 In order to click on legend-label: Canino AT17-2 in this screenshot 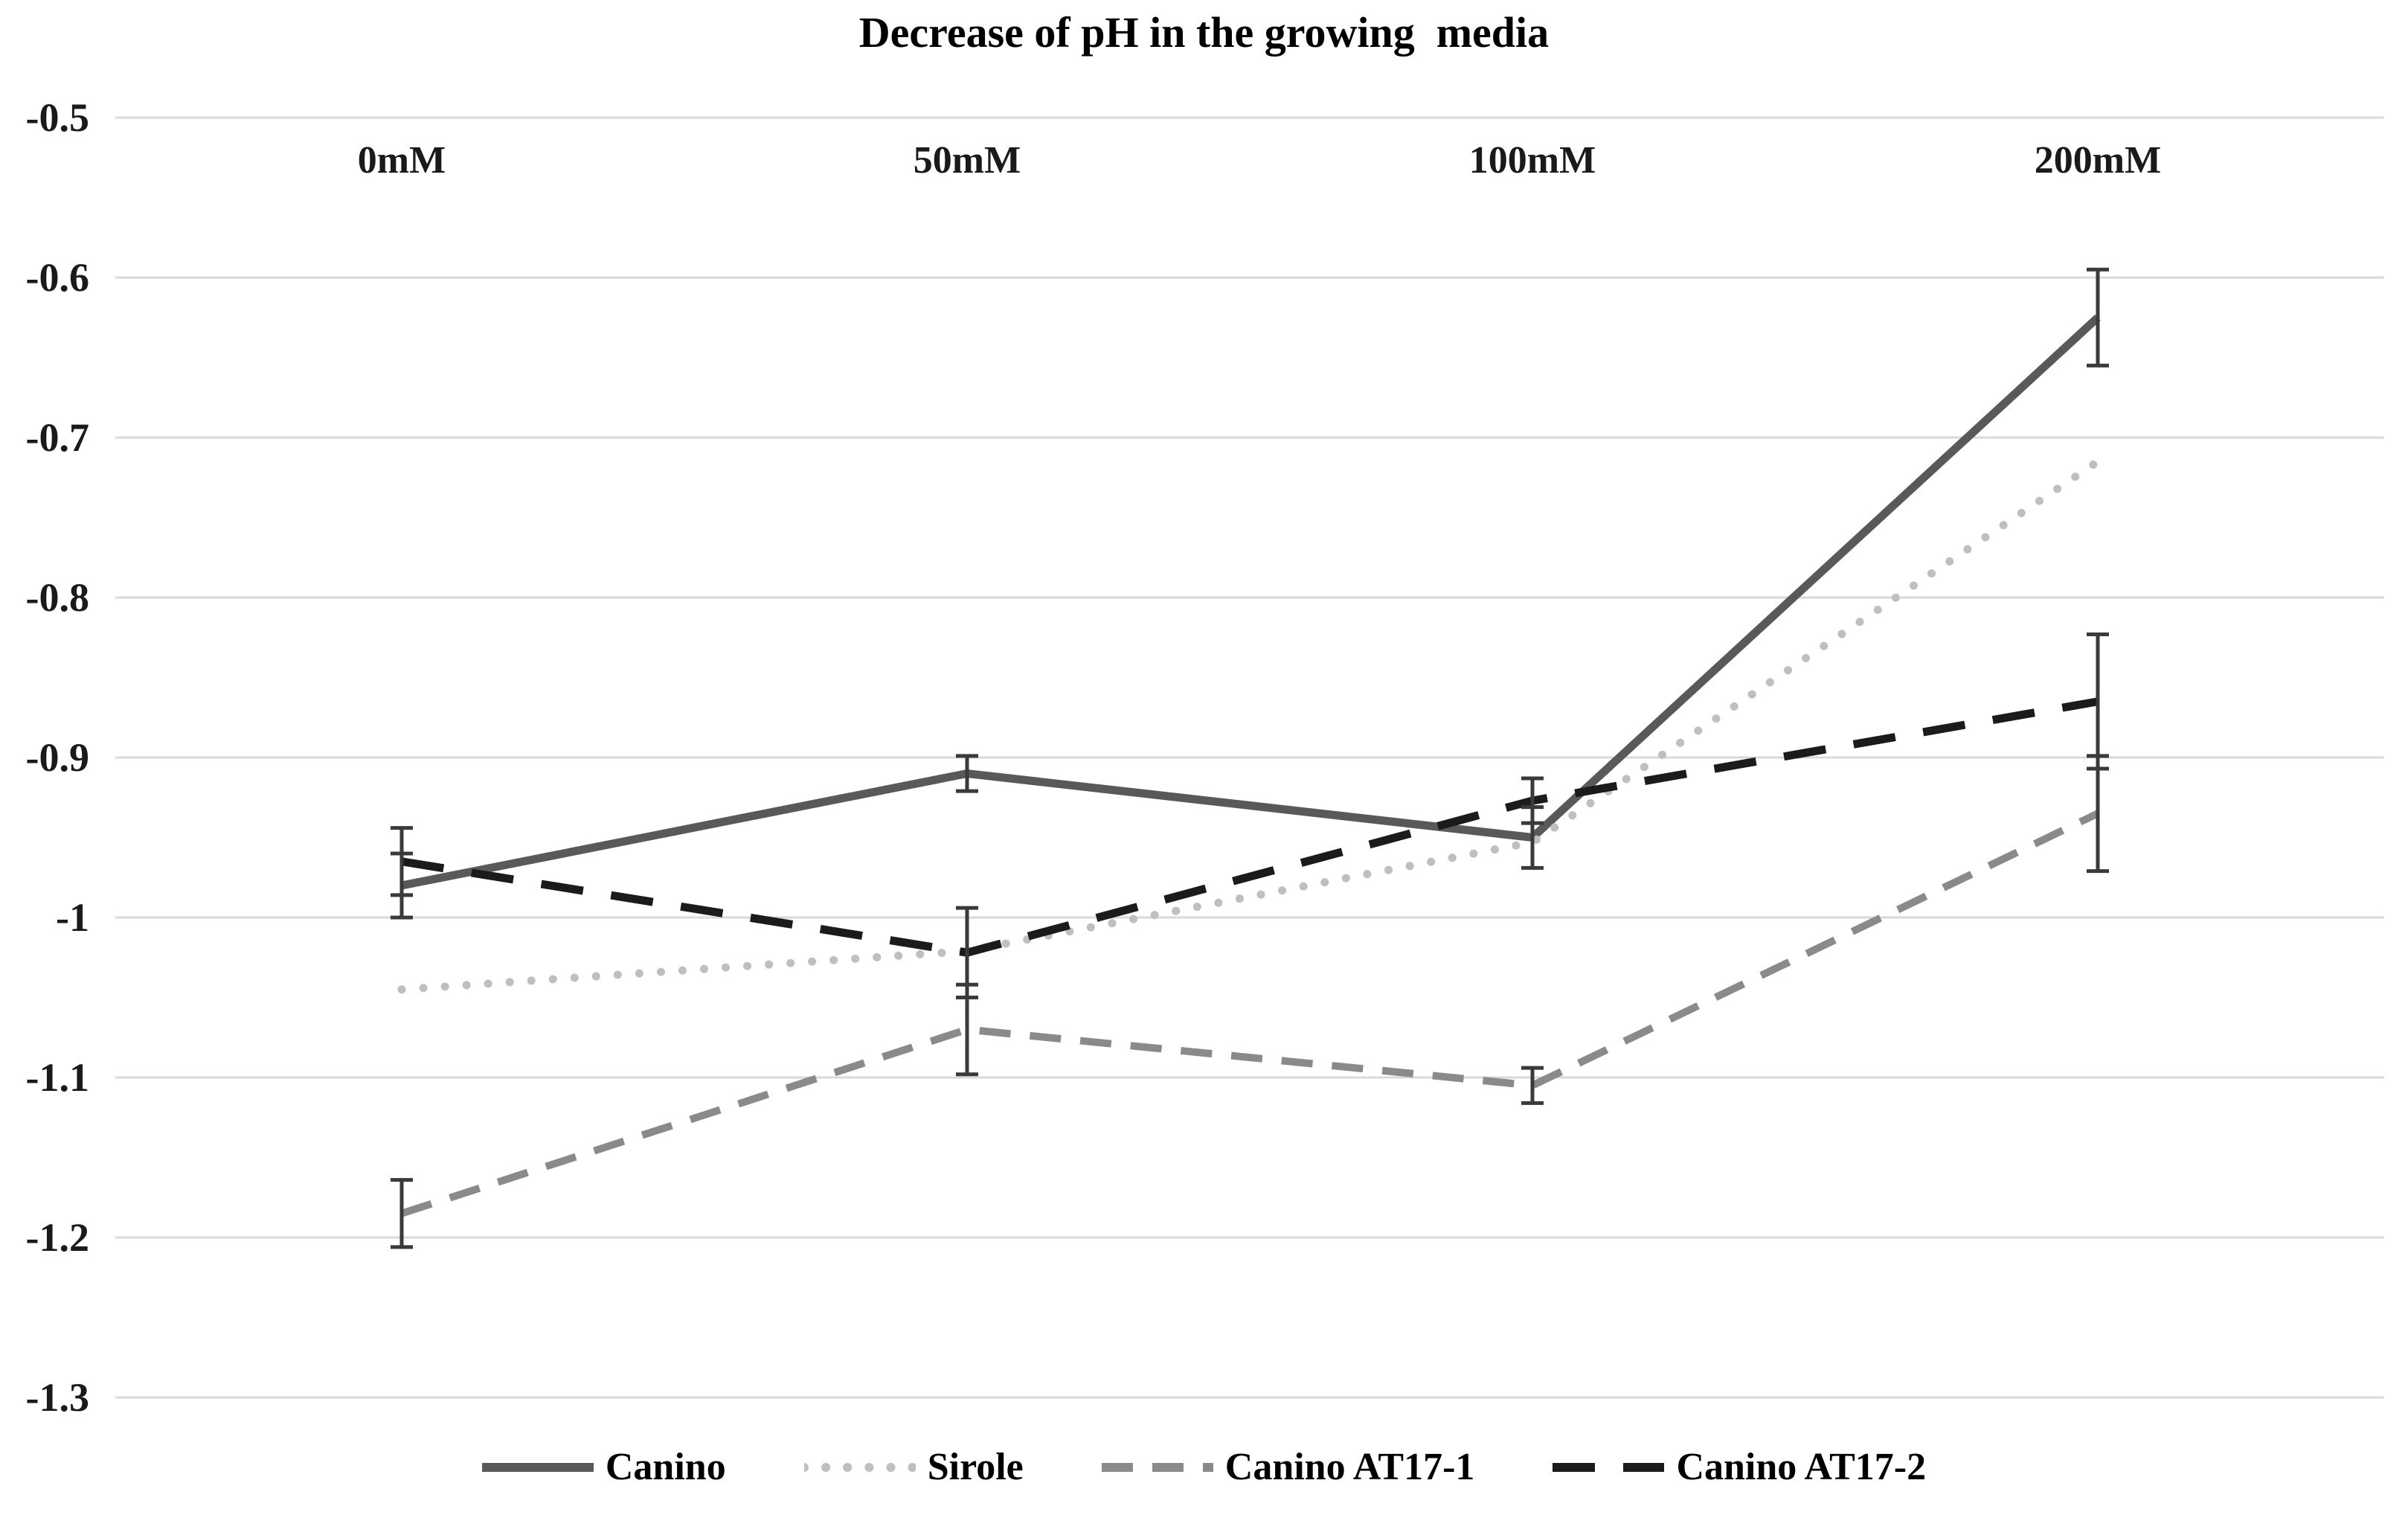, I will do `click(1801, 1467)`.